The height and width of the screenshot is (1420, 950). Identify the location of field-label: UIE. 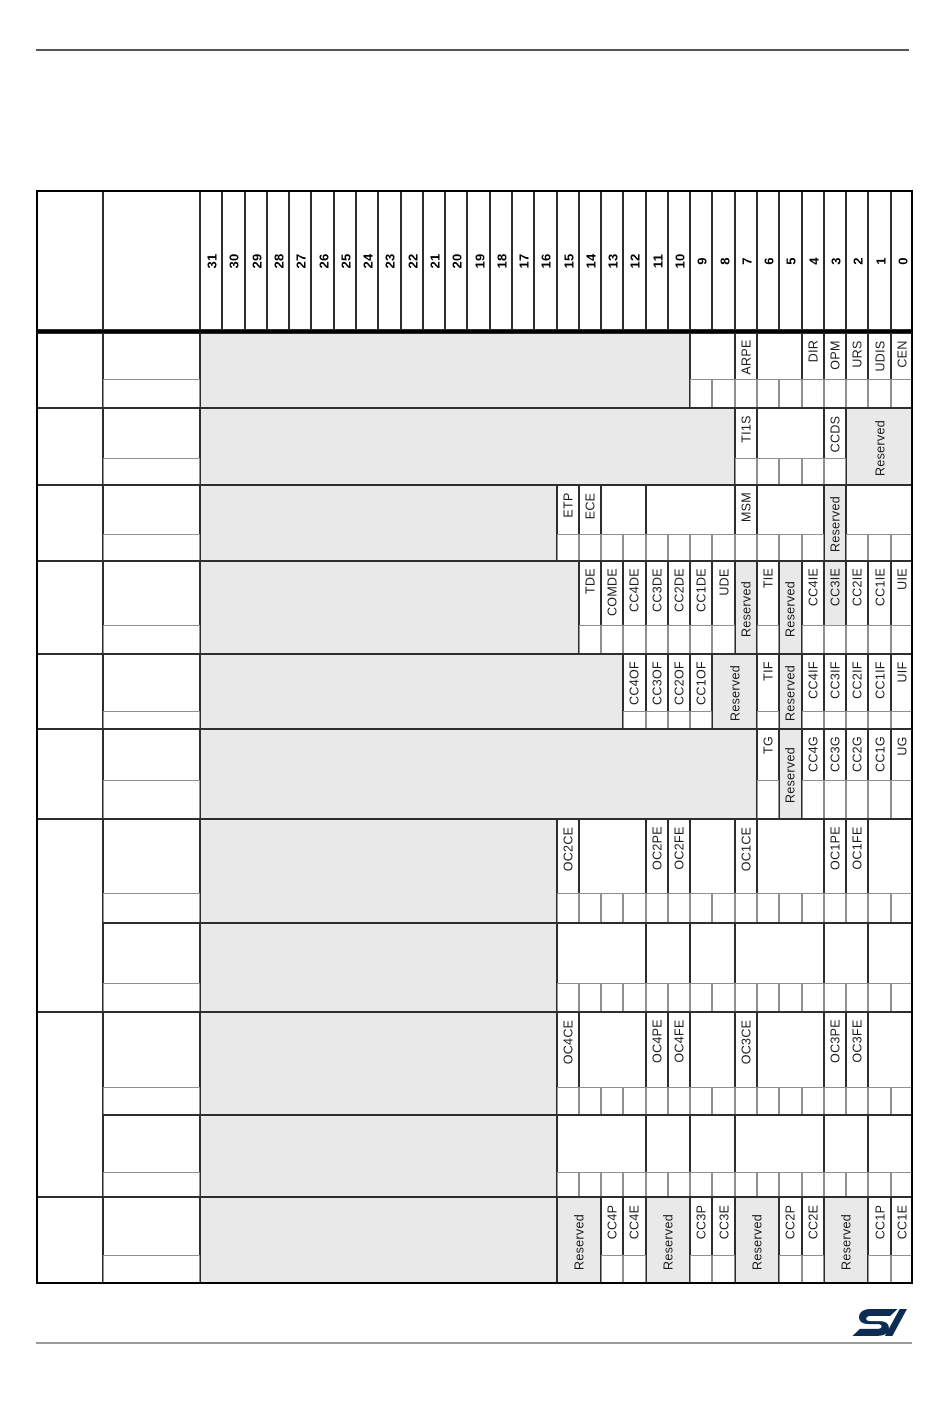
(902, 579).